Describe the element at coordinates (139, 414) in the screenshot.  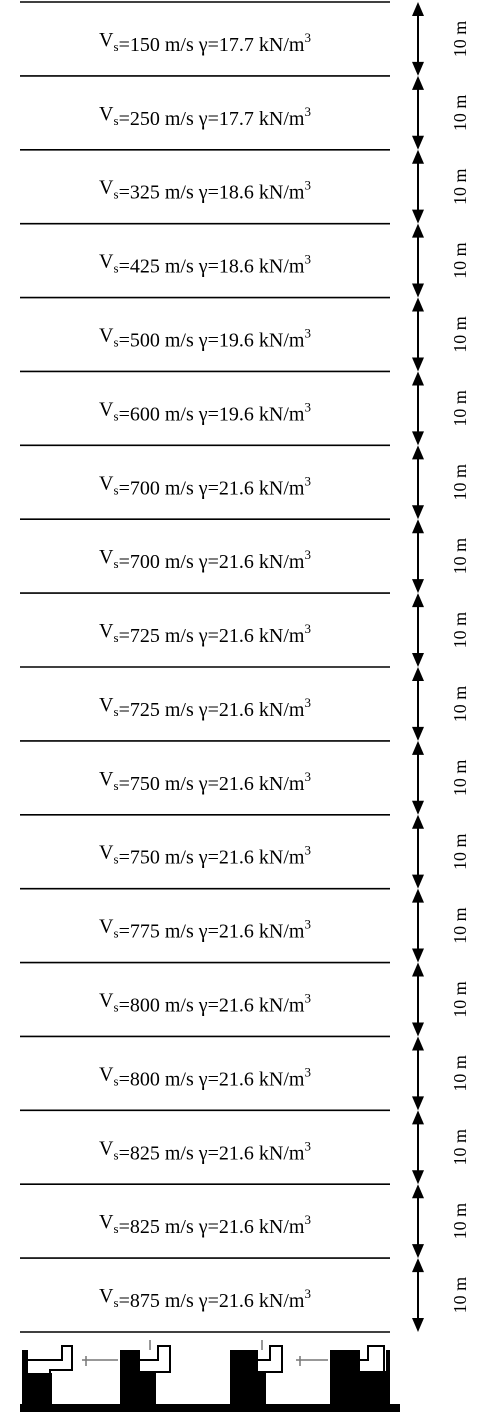
I see `velocity-value: =600` at that location.